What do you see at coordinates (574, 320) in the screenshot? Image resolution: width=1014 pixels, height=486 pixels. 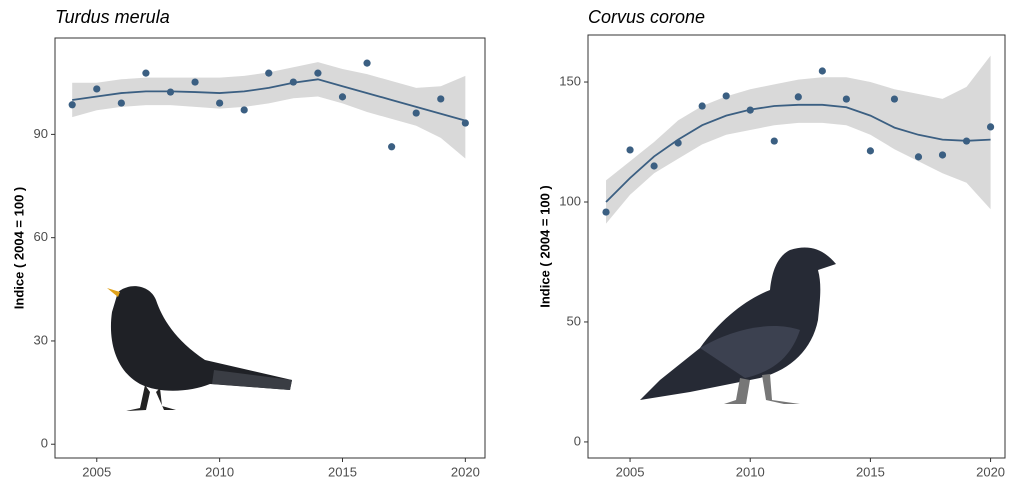 I see `y-tick-label: 50` at bounding box center [574, 320].